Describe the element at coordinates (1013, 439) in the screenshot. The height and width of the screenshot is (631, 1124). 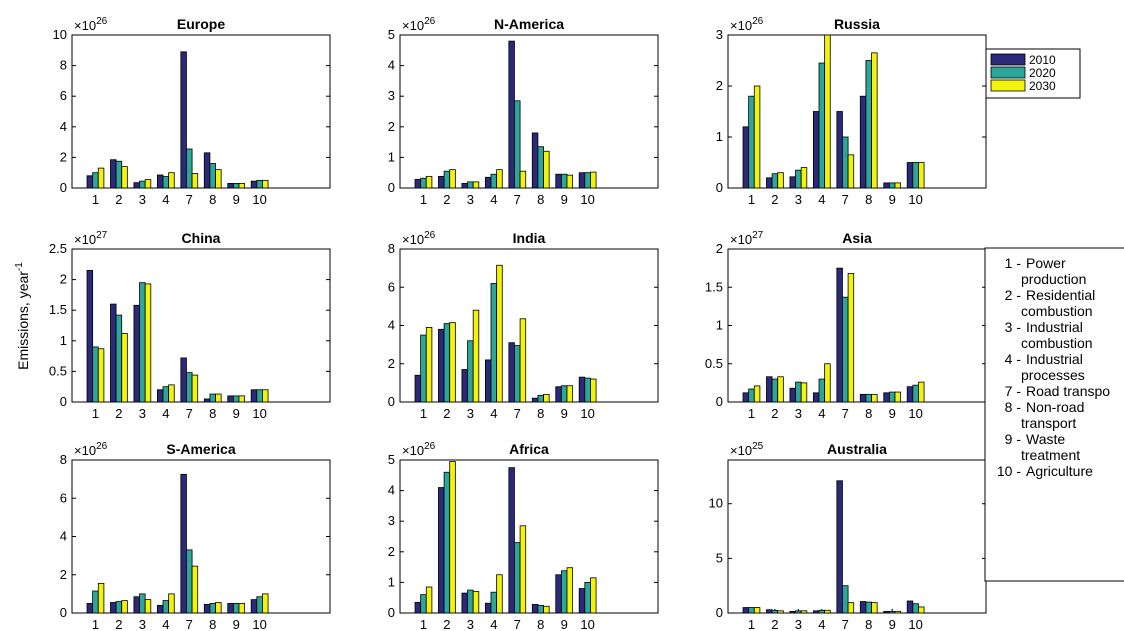
I see `category-code-9: 9 -` at that location.